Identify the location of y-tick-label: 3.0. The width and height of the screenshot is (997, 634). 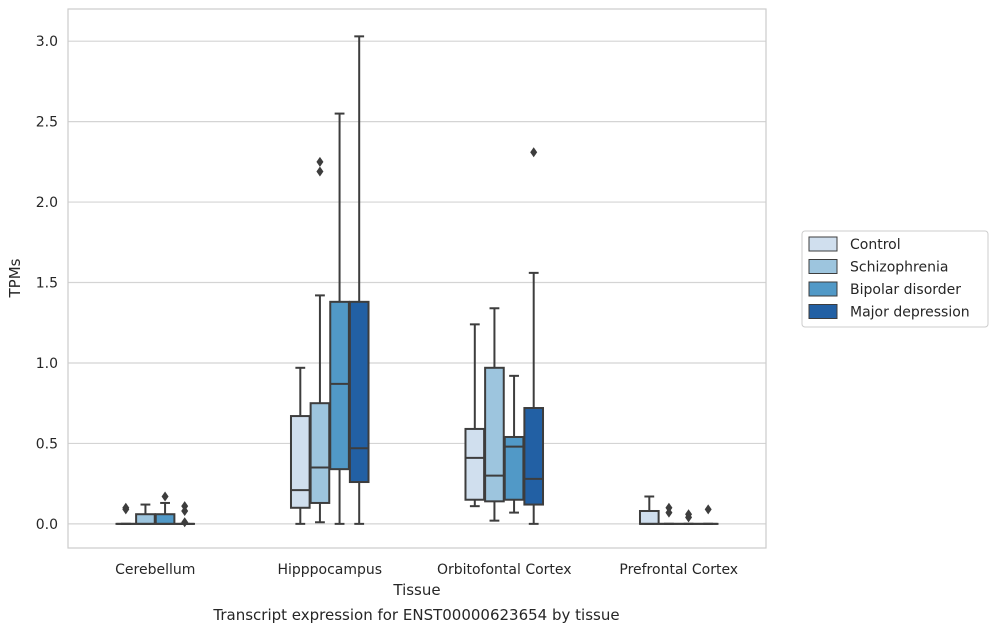
(47, 42).